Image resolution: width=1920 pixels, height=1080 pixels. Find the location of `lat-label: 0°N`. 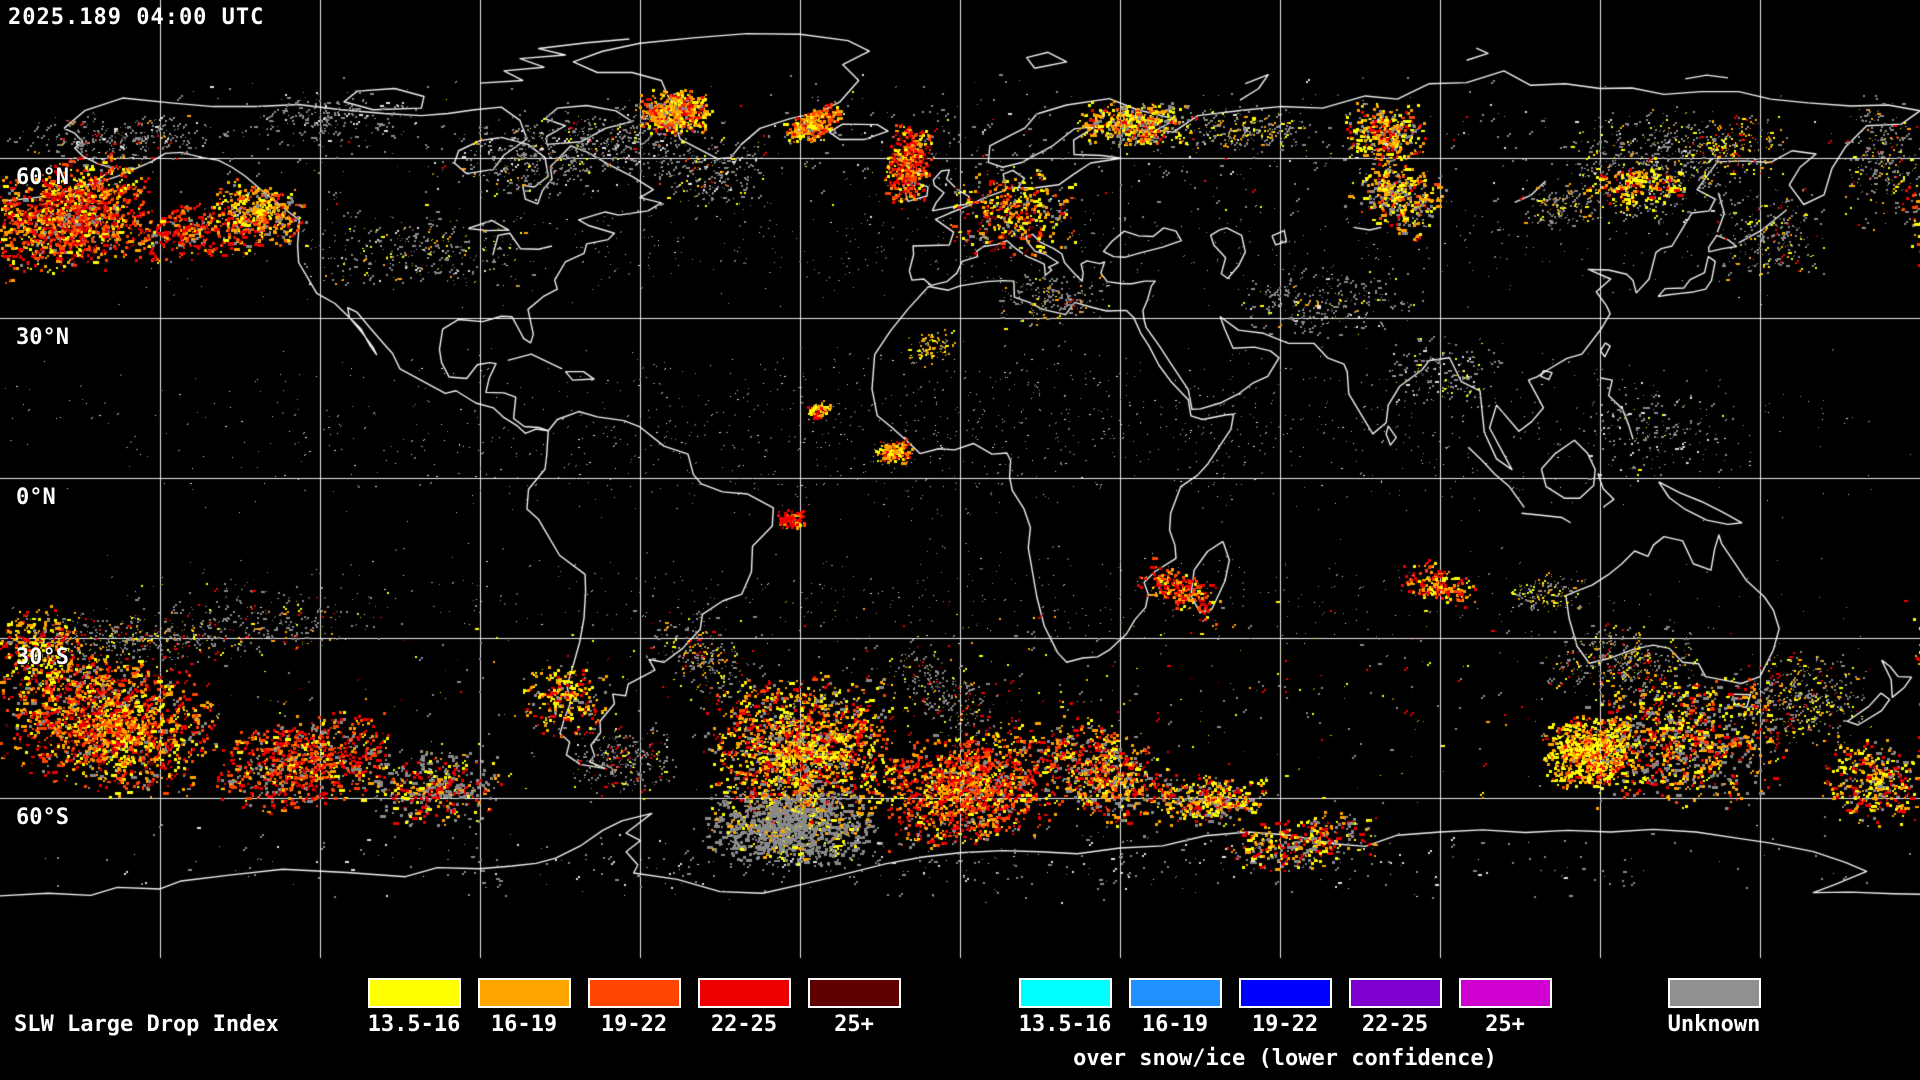

lat-label: 0°N is located at coordinates (36, 497).